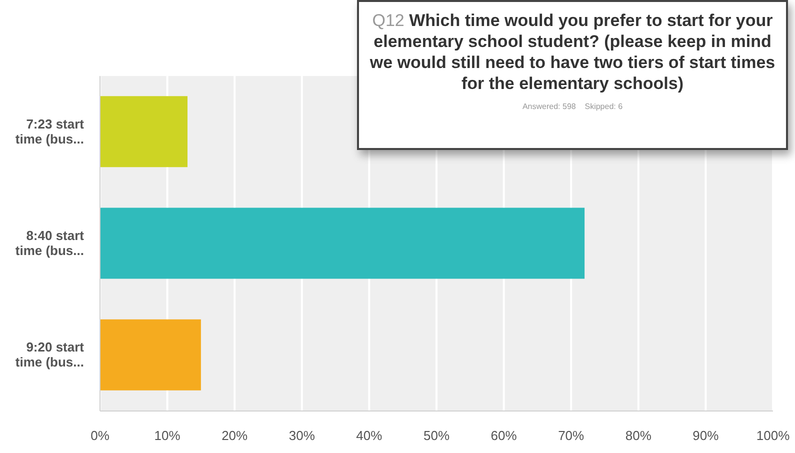 The height and width of the screenshot is (453, 795). What do you see at coordinates (773, 436) in the screenshot?
I see `x-tick-label: 100%` at bounding box center [773, 436].